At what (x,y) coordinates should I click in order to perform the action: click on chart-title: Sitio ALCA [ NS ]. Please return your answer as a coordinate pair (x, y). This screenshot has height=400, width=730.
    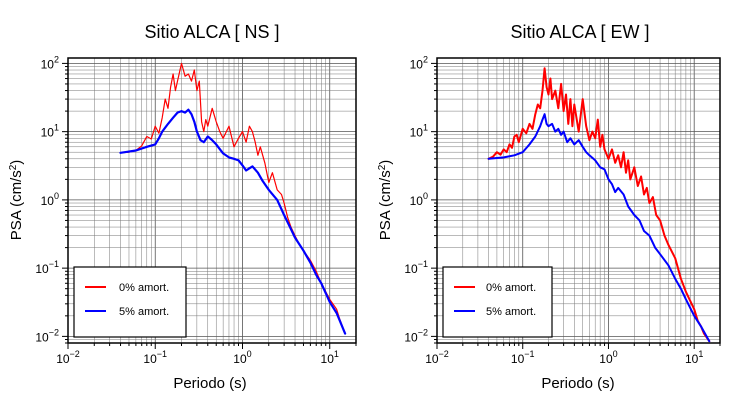
    Looking at the image, I should click on (211, 32).